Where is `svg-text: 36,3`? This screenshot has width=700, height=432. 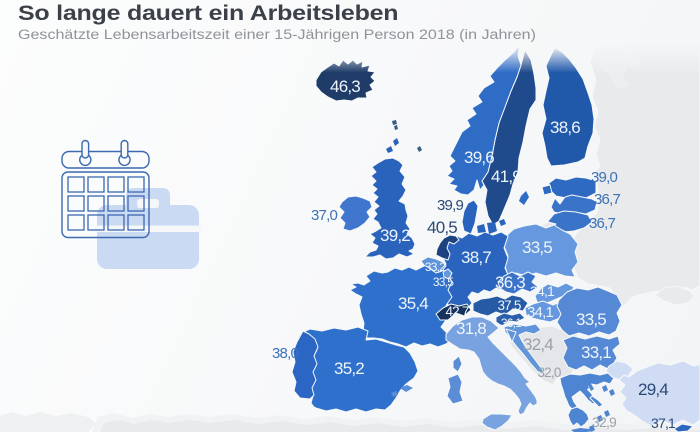 svg-text: 36,3 is located at coordinates (510, 282).